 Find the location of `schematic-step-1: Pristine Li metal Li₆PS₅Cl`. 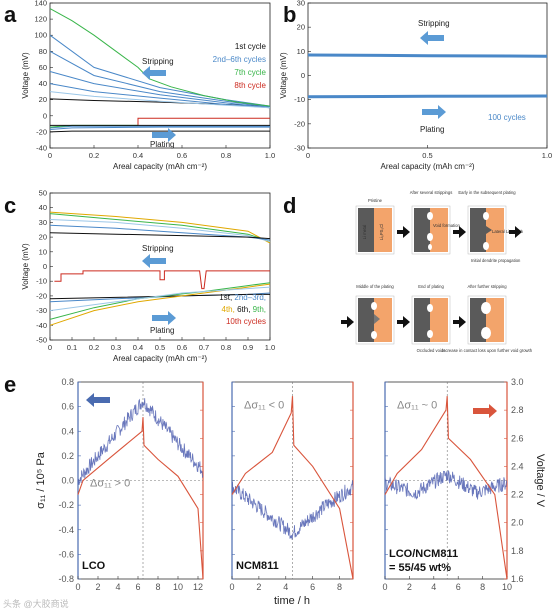

schematic-step-1: Pristine Li metal Li₆PS₅Cl is located at coordinates (375, 226).